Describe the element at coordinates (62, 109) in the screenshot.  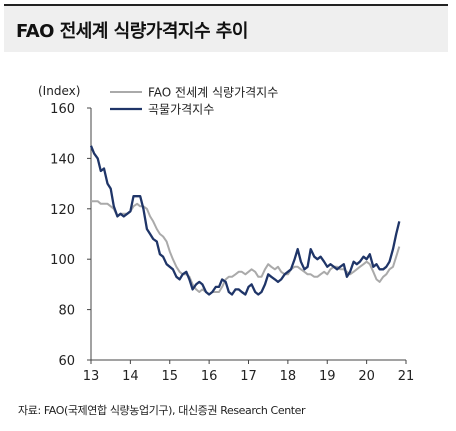
I see `y-tick-label: 160` at that location.